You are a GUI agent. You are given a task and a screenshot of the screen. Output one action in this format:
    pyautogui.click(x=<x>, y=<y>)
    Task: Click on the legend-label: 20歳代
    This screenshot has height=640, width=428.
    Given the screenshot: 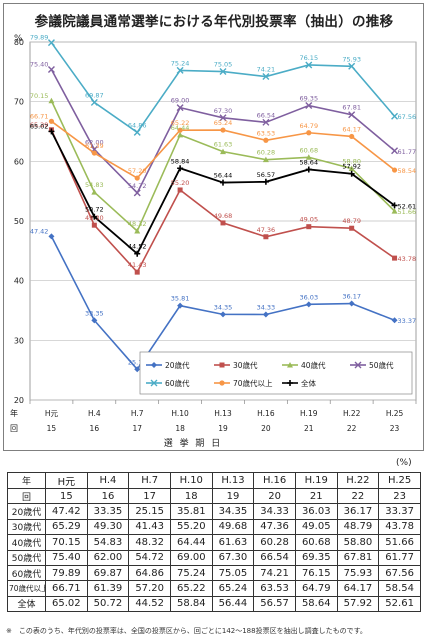 What is the action you would take?
    pyautogui.click(x=177, y=365)
    